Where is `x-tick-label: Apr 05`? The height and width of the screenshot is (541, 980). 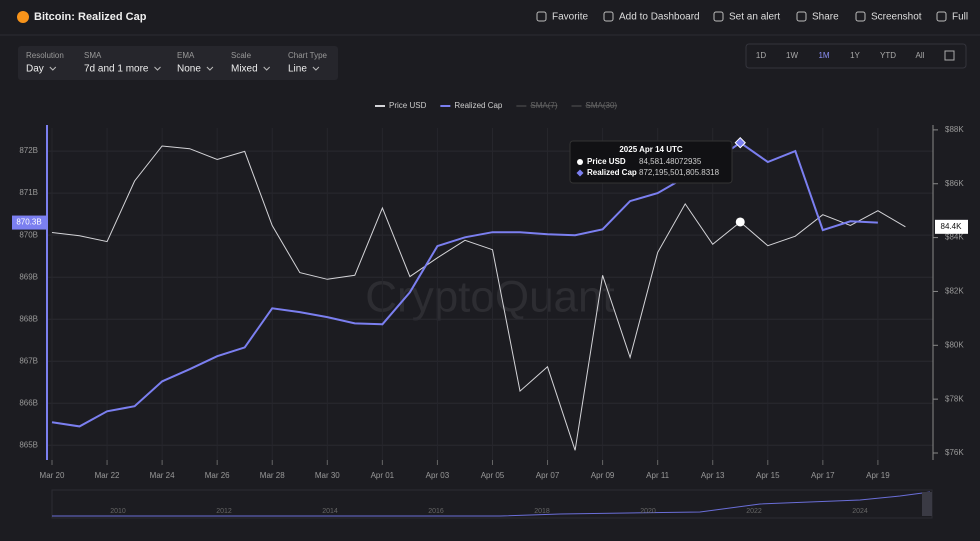
x-tick-label: Apr 05 is located at coordinates (493, 475).